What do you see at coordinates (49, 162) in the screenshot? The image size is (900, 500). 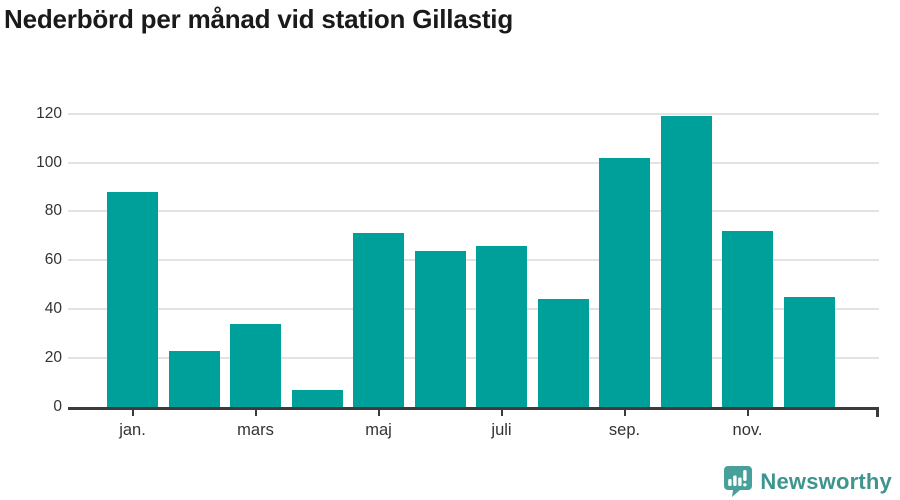 I see `y-tick-label-100: 100` at bounding box center [49, 162].